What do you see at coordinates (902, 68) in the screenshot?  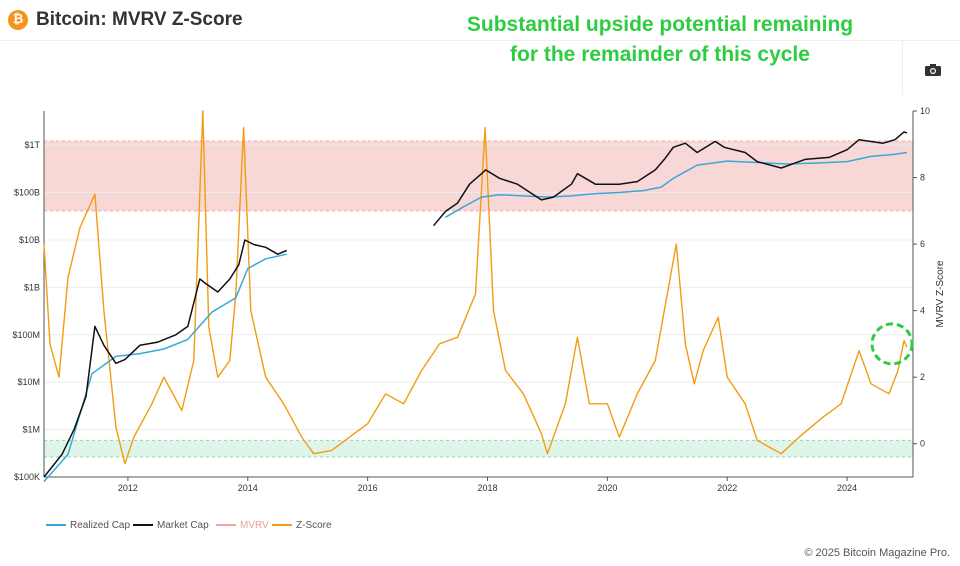 I see `toolbar-divider` at bounding box center [902, 68].